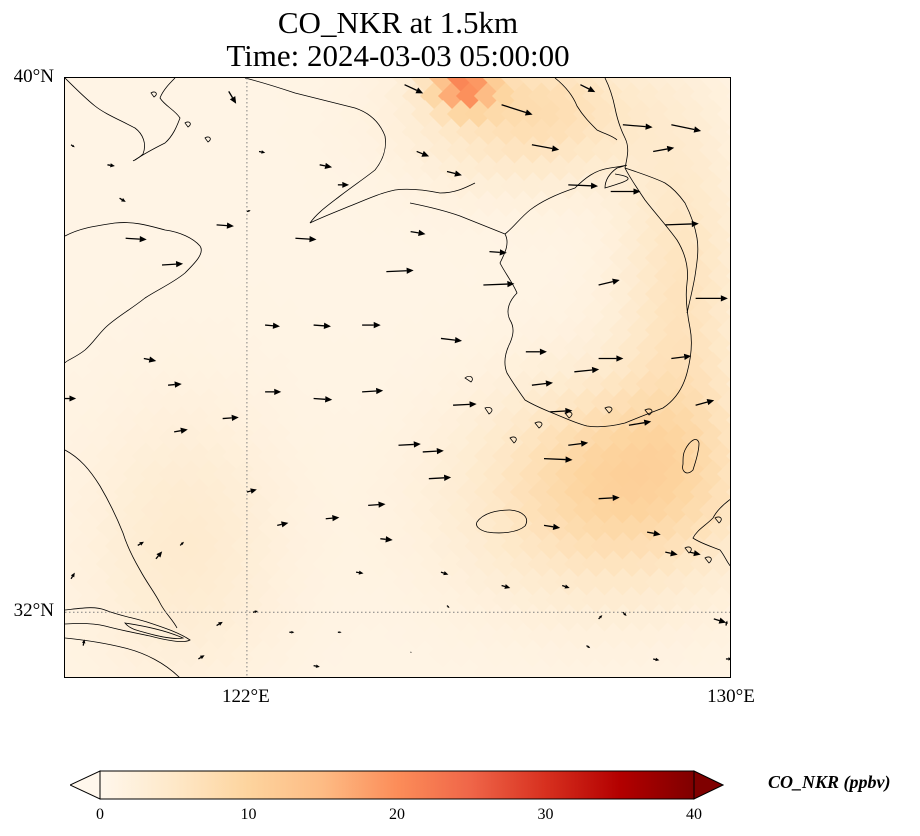  What do you see at coordinates (128, 625) in the screenshot?
I see `coastline-yangtze` at bounding box center [128, 625].